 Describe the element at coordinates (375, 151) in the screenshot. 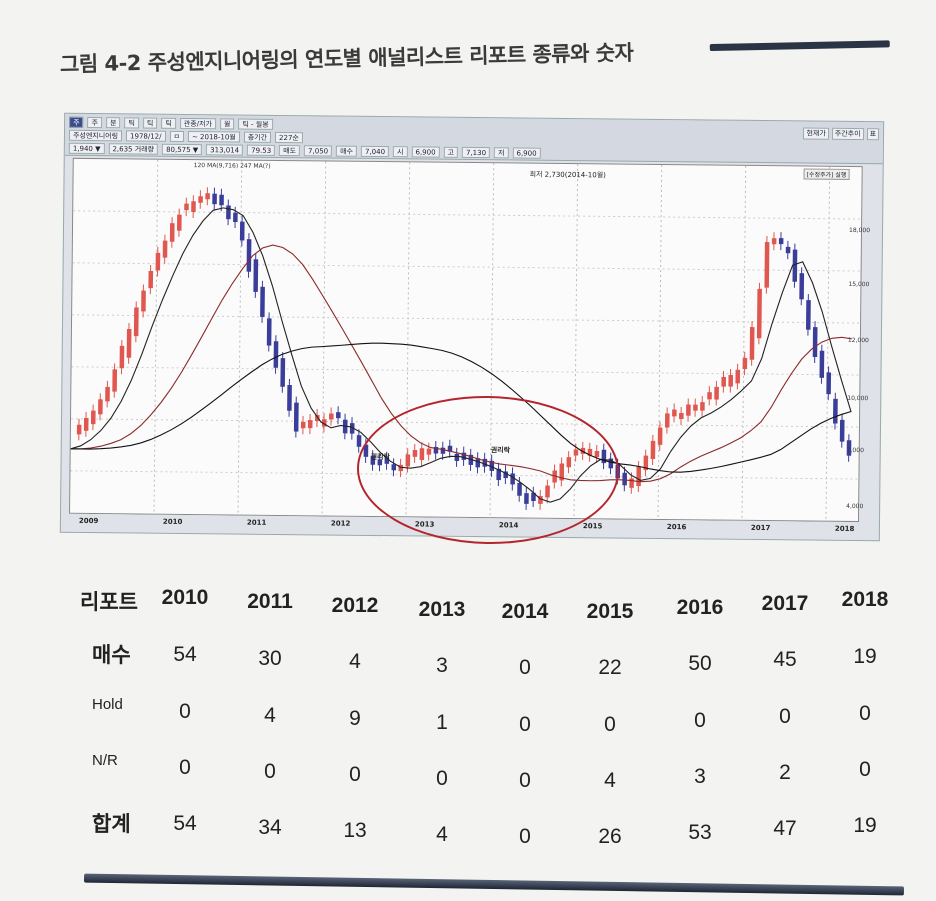

I see `toolbar-quote-8: 7,040` at that location.